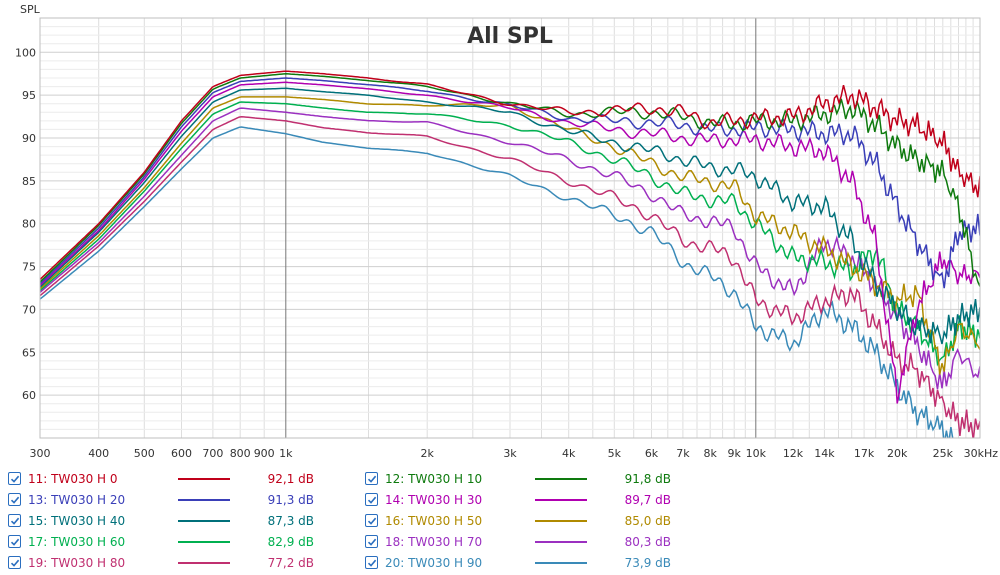 The height and width of the screenshot is (575, 1000). Describe the element at coordinates (647, 478) in the screenshot. I see `legend-value: 91,8 dB` at that location.